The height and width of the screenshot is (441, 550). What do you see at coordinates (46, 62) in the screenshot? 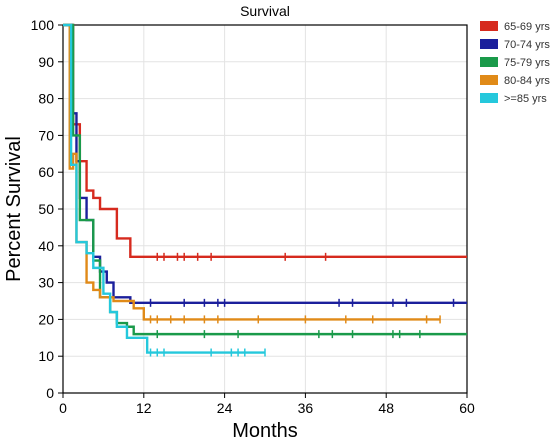
I see `y-tick-label: 90` at bounding box center [46, 62].